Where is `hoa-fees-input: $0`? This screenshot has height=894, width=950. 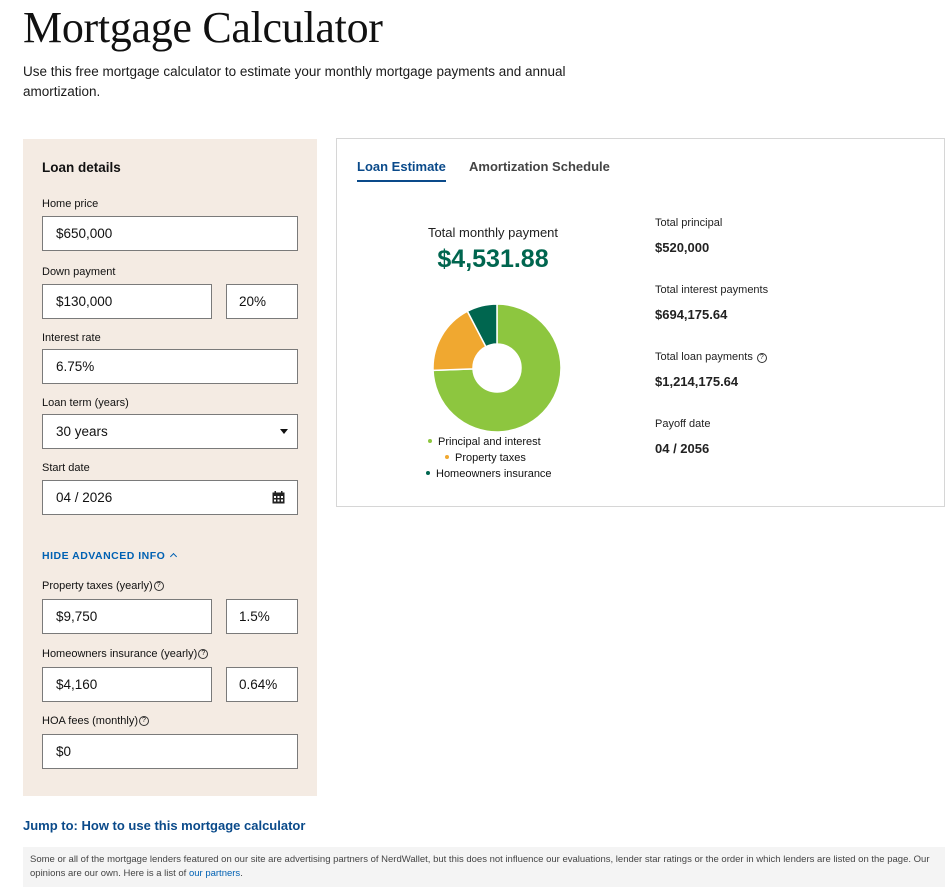
hoa-fees-input: $0 is located at coordinates (170, 751).